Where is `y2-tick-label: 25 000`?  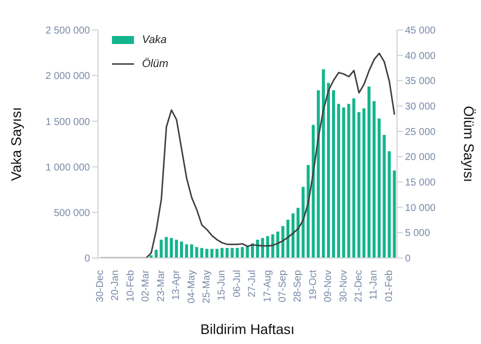 y2-tick-label: 25 000 is located at coordinates (420, 132).